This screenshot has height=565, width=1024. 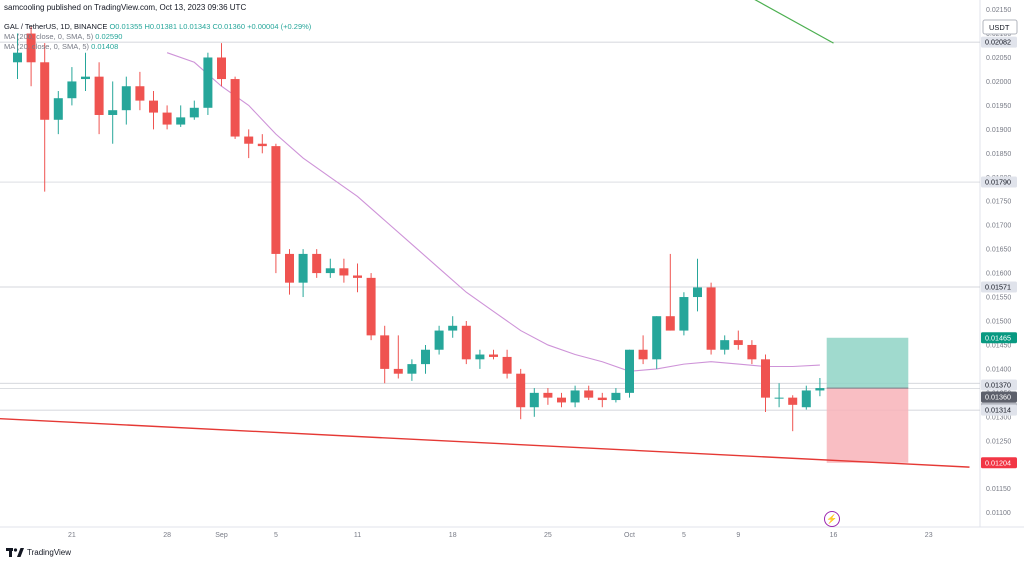 What do you see at coordinates (629, 535) in the screenshot?
I see `x-tick-label: Oct` at bounding box center [629, 535].